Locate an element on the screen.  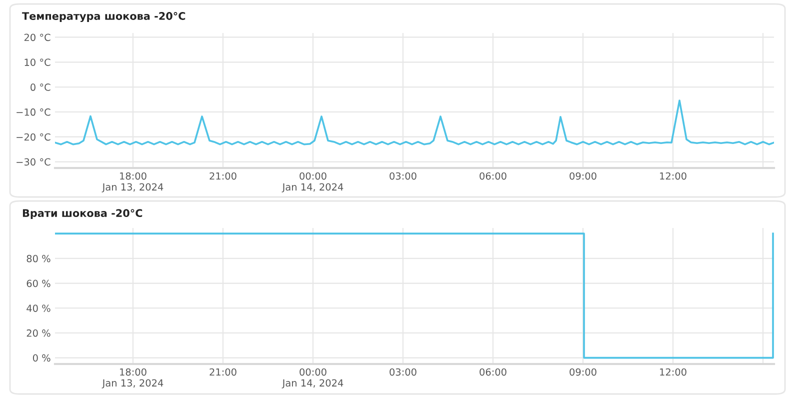
y-tick-label: 40 % is located at coordinates (38, 308).